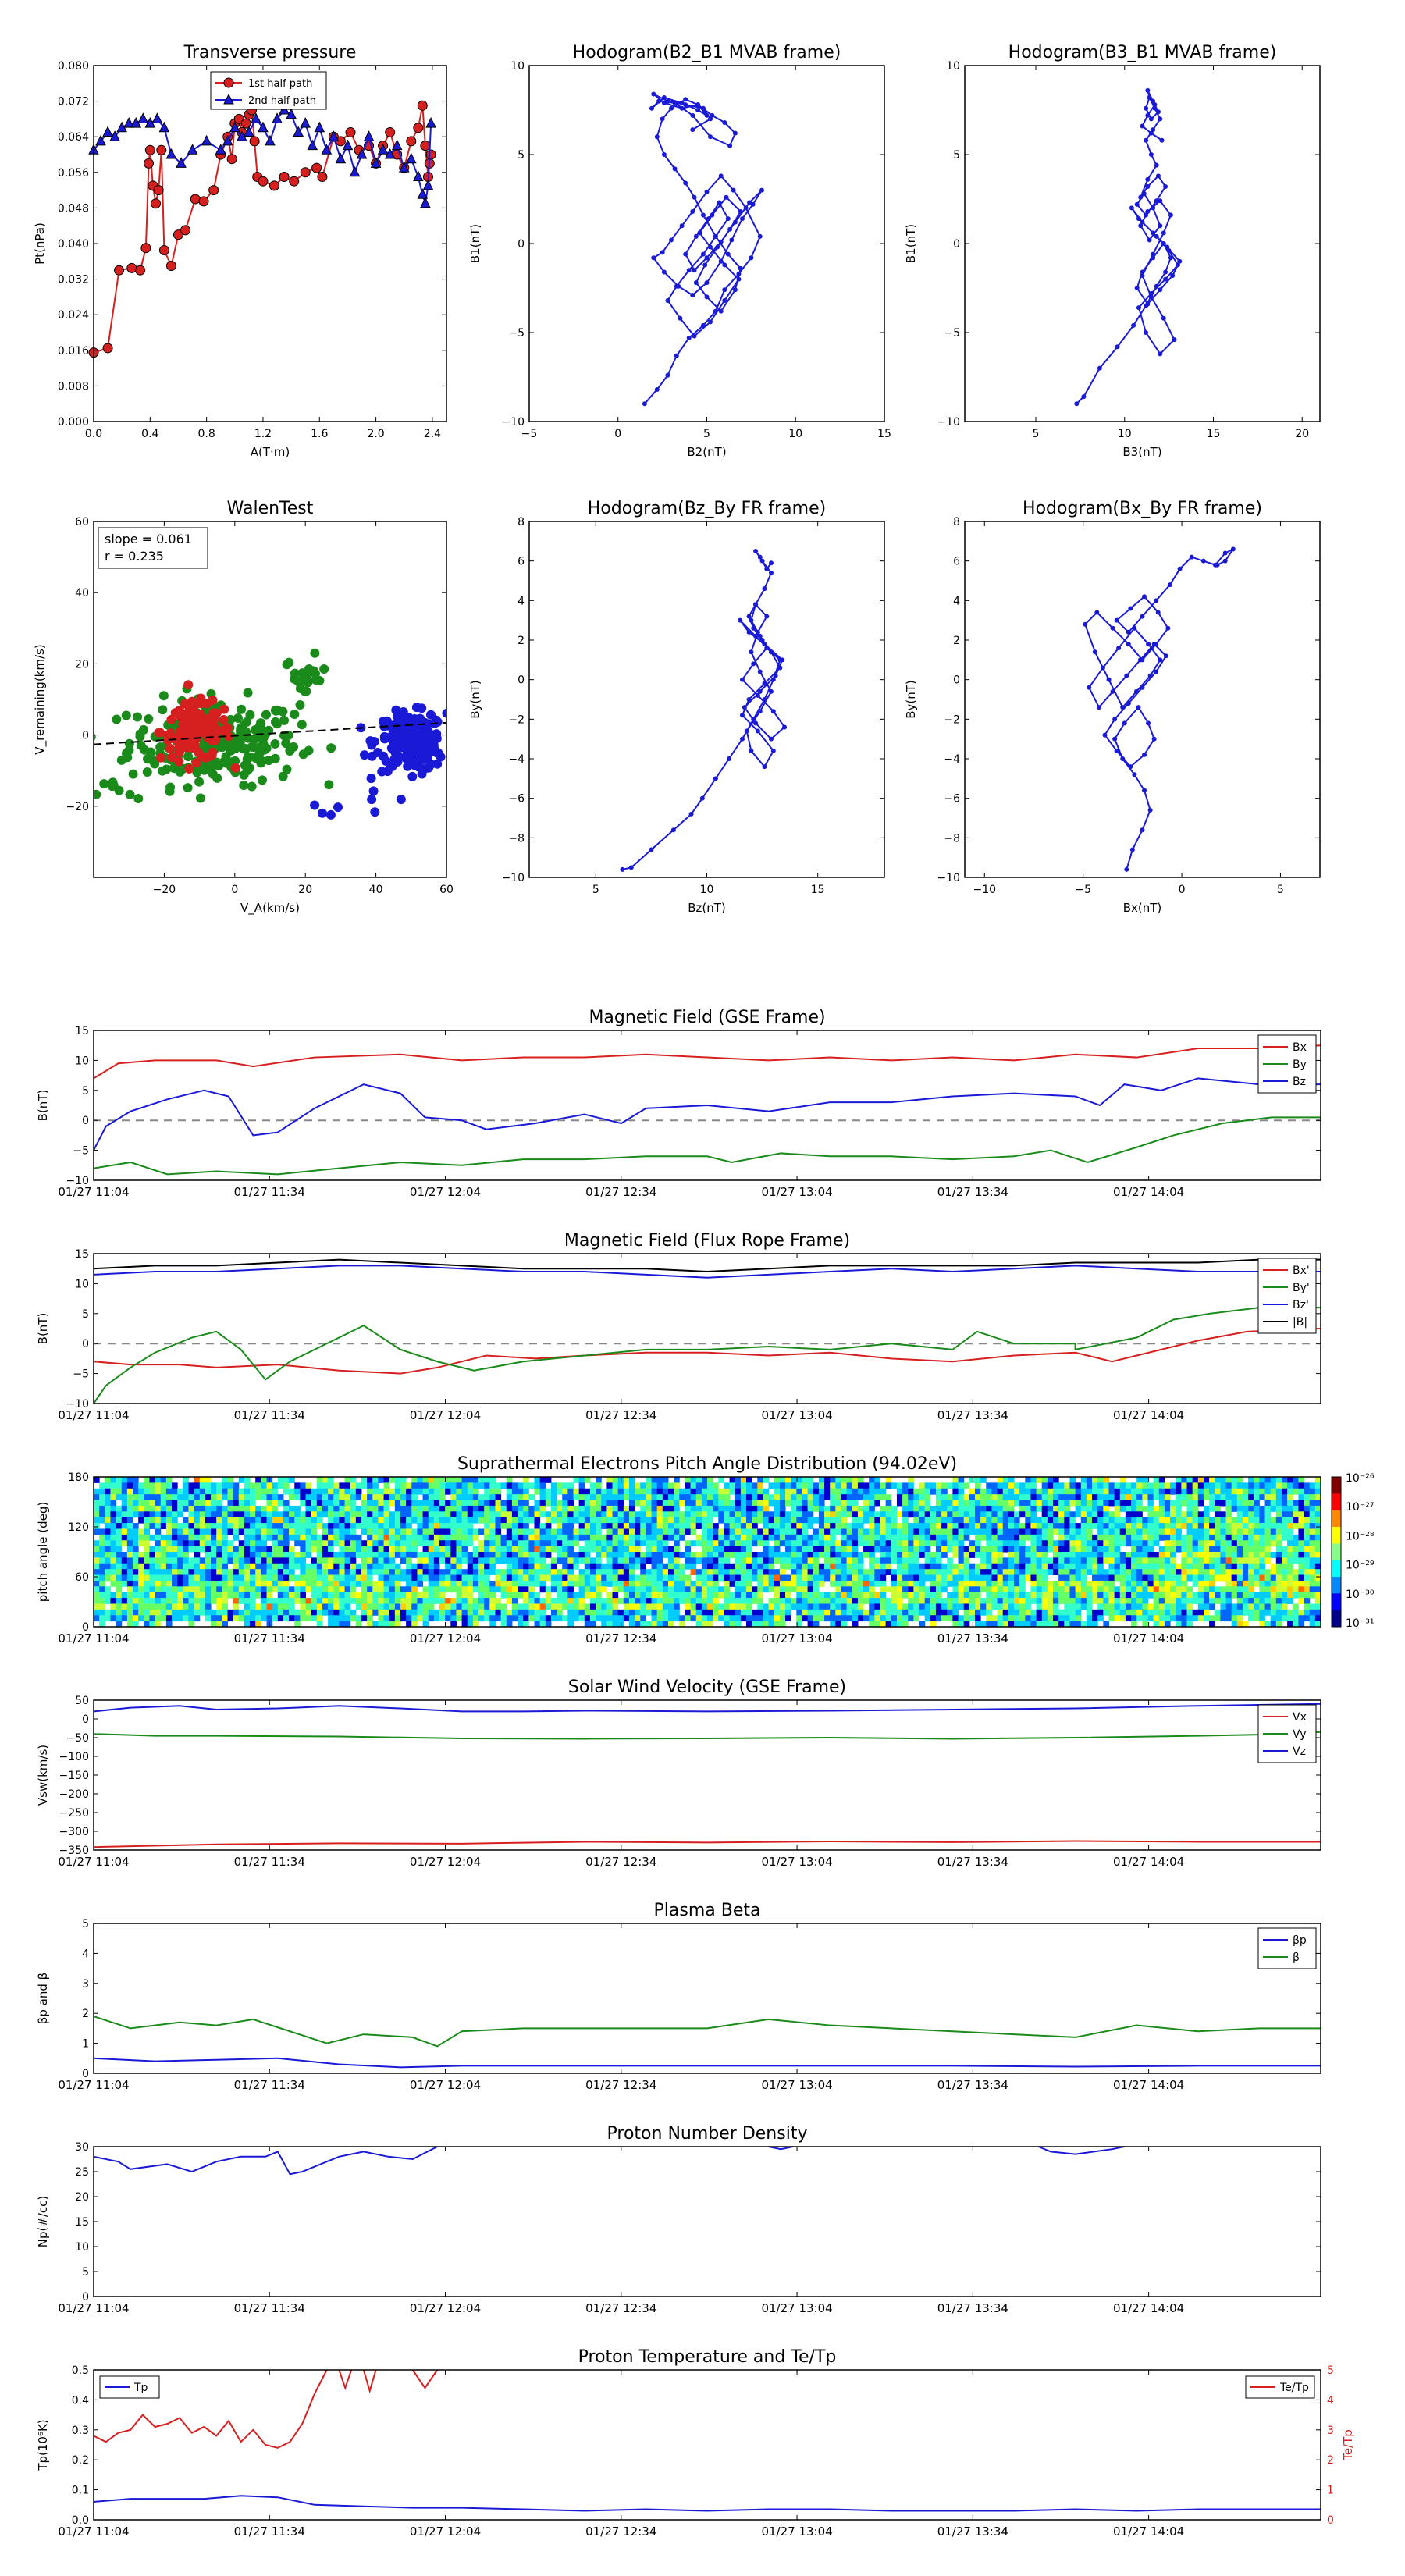 The width and height of the screenshot is (1405, 2576). I want to click on y-tick-label: −10, so click(77, 1181).